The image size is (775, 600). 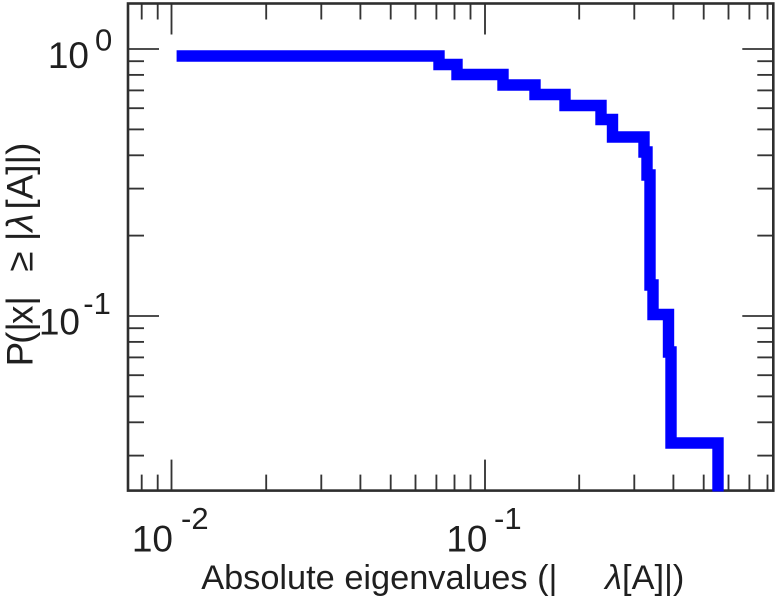 What do you see at coordinates (103, 40) in the screenshot?
I see `svg-text: 0` at bounding box center [103, 40].